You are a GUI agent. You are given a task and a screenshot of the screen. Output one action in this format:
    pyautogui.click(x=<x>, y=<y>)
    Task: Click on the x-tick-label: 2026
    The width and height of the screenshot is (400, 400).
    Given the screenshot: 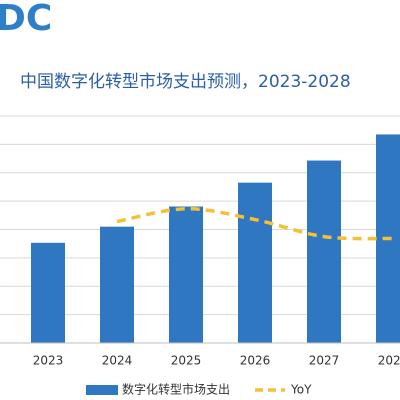 What is the action you would take?
    pyautogui.click(x=255, y=361)
    